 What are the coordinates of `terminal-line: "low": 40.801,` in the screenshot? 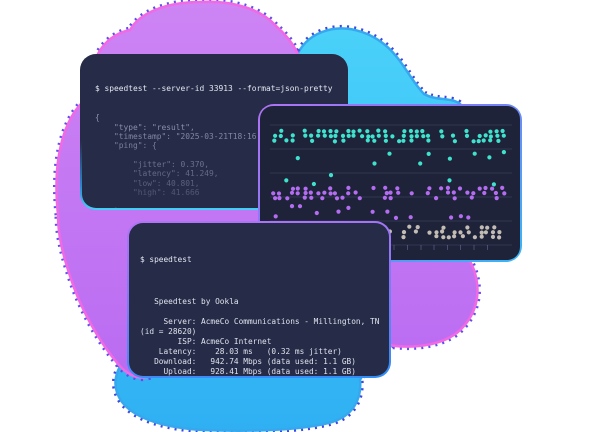 It's located at (147, 183).